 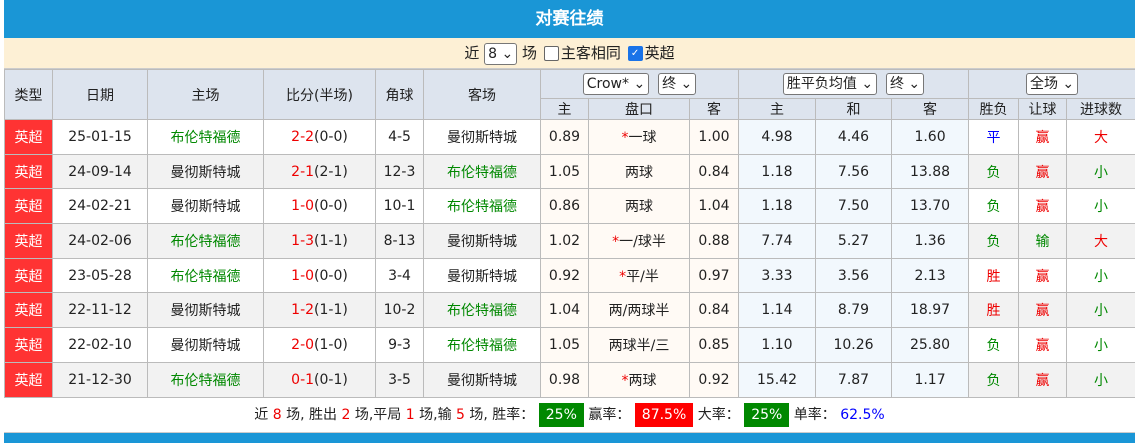 What do you see at coordinates (400, 275) in the screenshot?
I see `corner-cell: 3-4` at bounding box center [400, 275].